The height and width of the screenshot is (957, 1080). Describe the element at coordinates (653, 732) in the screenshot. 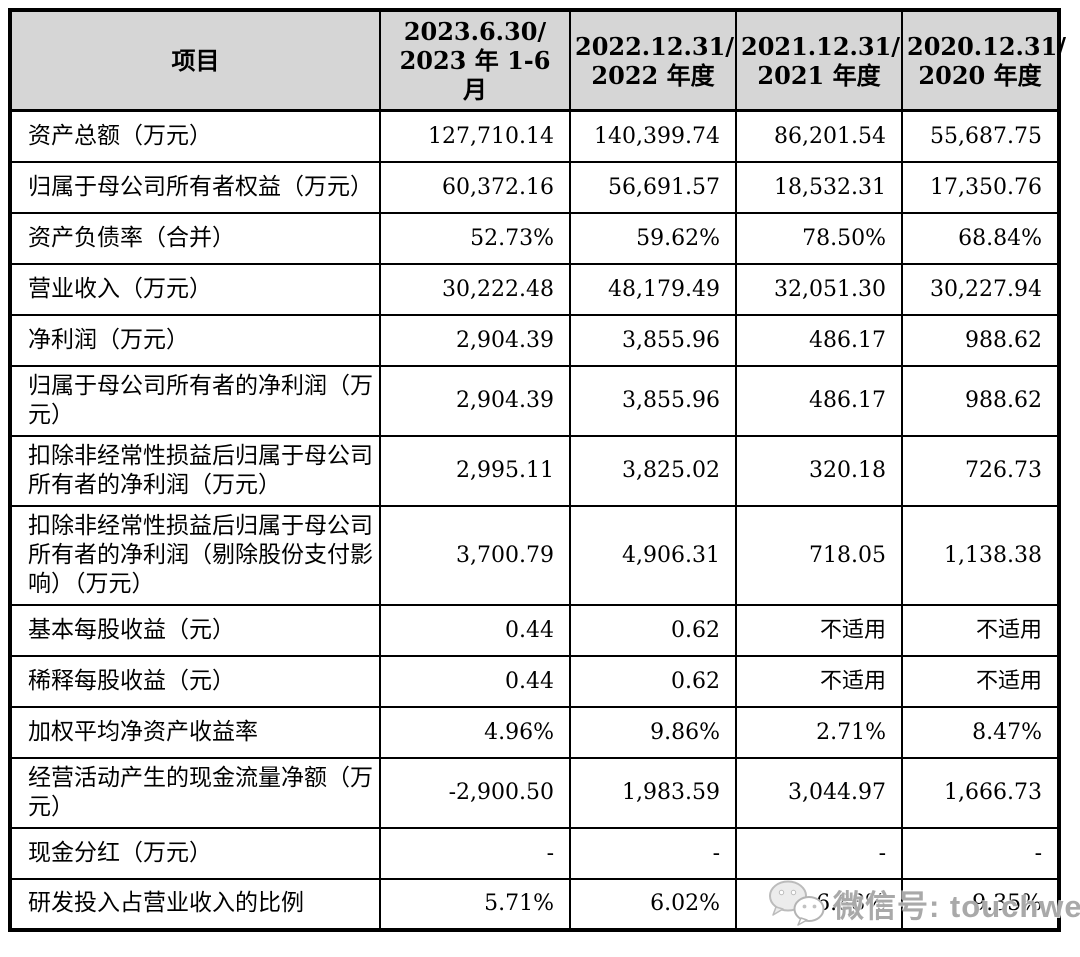

I see `row-value: 9.86%` at that location.